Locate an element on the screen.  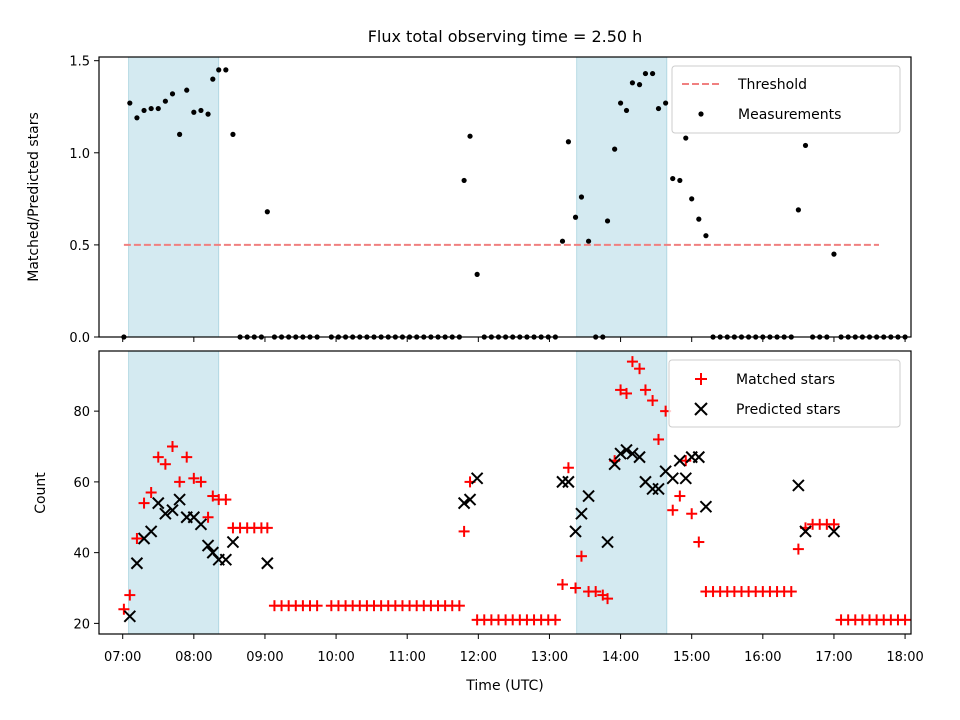
count-x-tick-label: 18:00 is located at coordinates (904, 657).